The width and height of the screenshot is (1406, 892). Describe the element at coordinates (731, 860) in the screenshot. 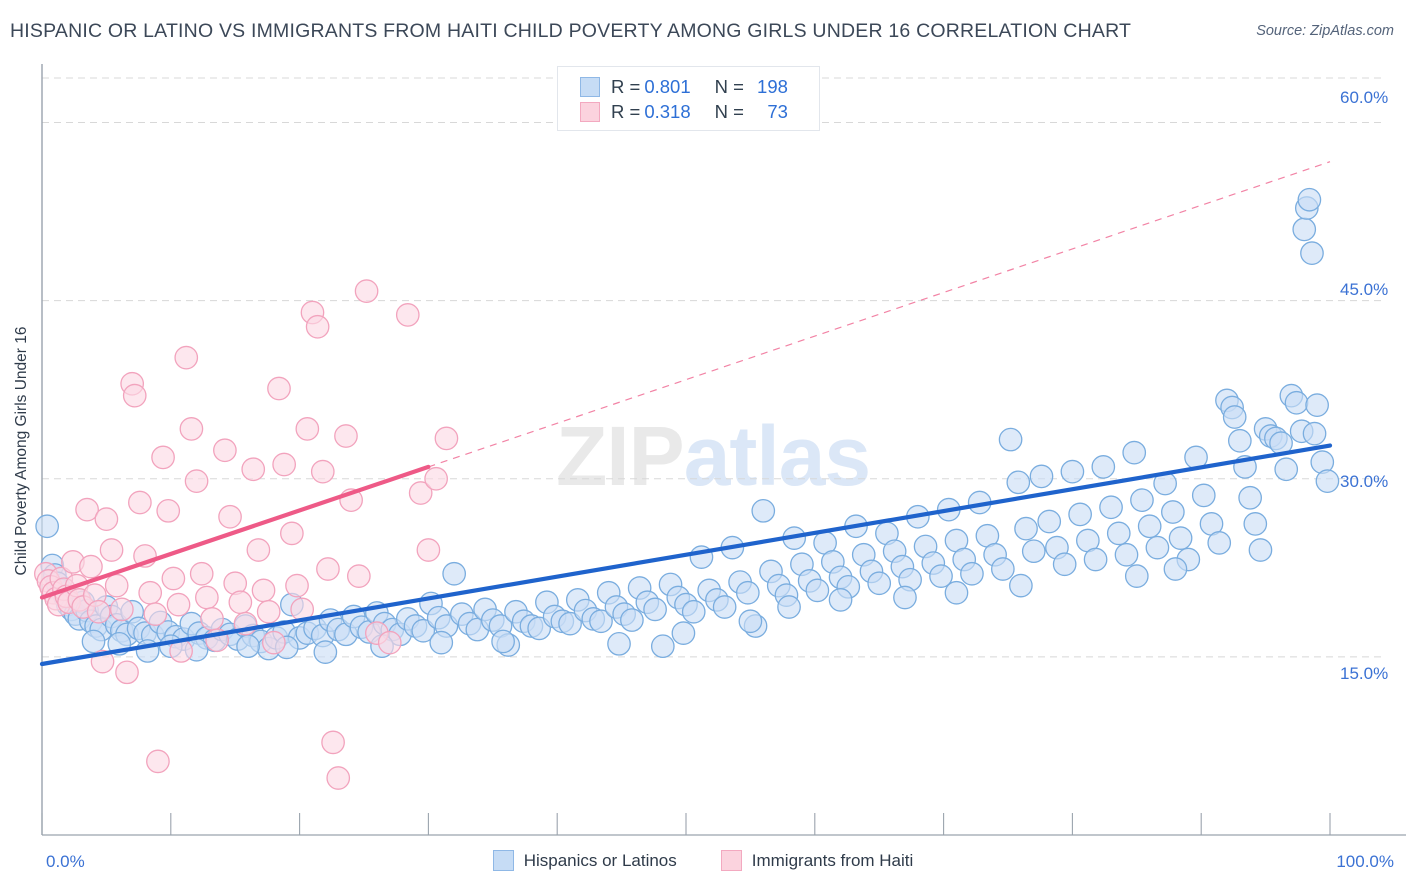

I see `series-swatch-pink` at that location.